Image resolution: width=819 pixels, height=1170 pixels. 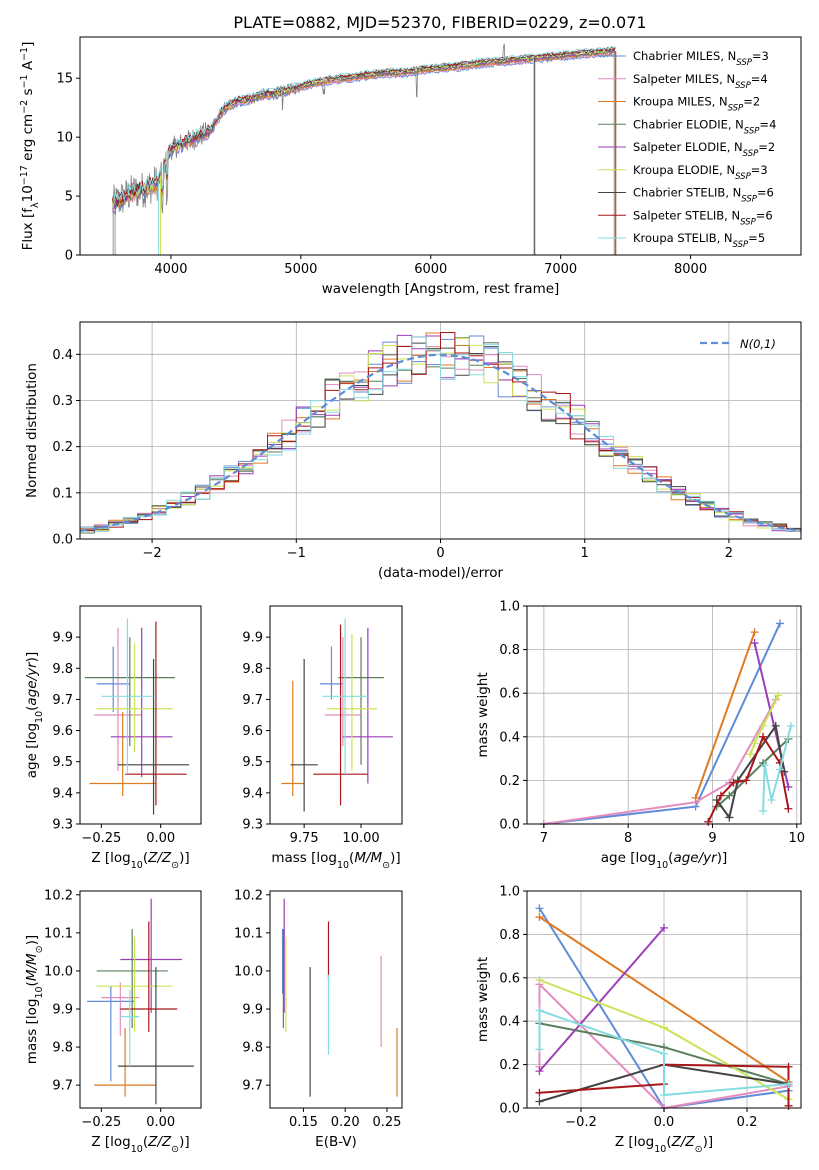 I want to click on x-axis-label: wavelength [Angstrom, rest frame], so click(x=441, y=289).